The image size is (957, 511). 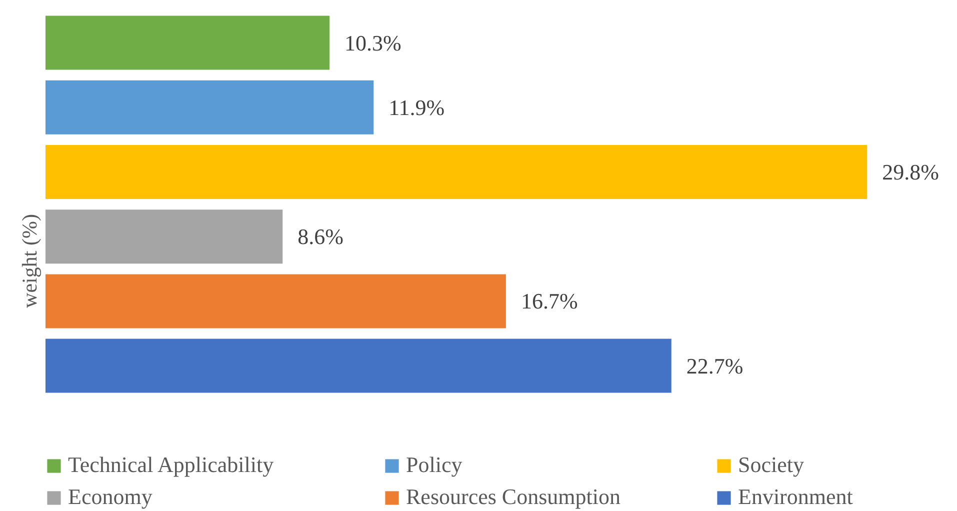 What do you see at coordinates (715, 365) in the screenshot?
I see `data-label: 22.7%` at bounding box center [715, 365].